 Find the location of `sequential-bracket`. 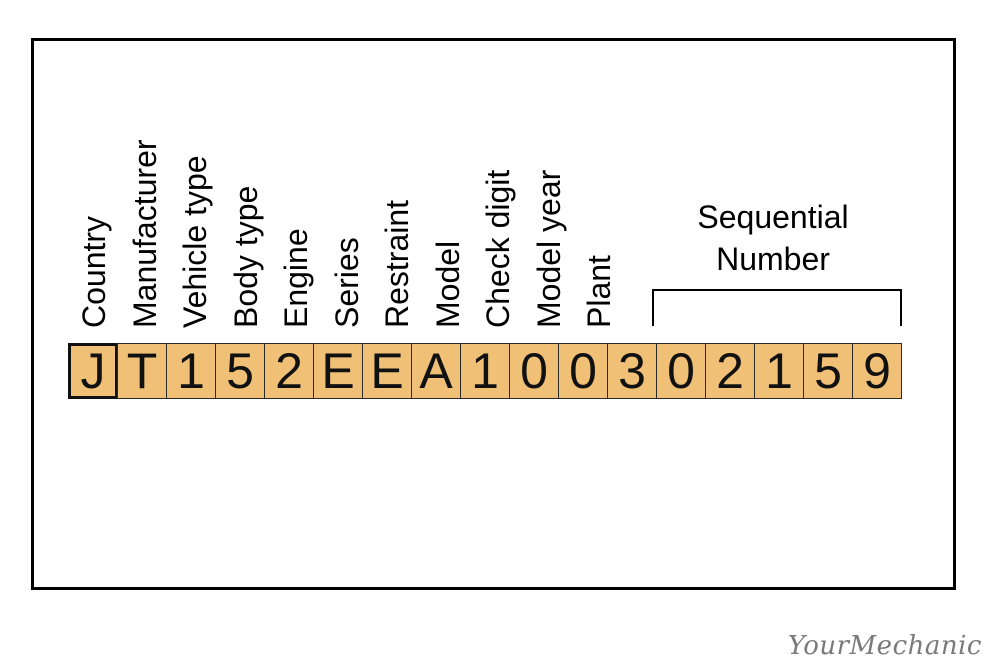

sequential-bracket is located at coordinates (777, 307).